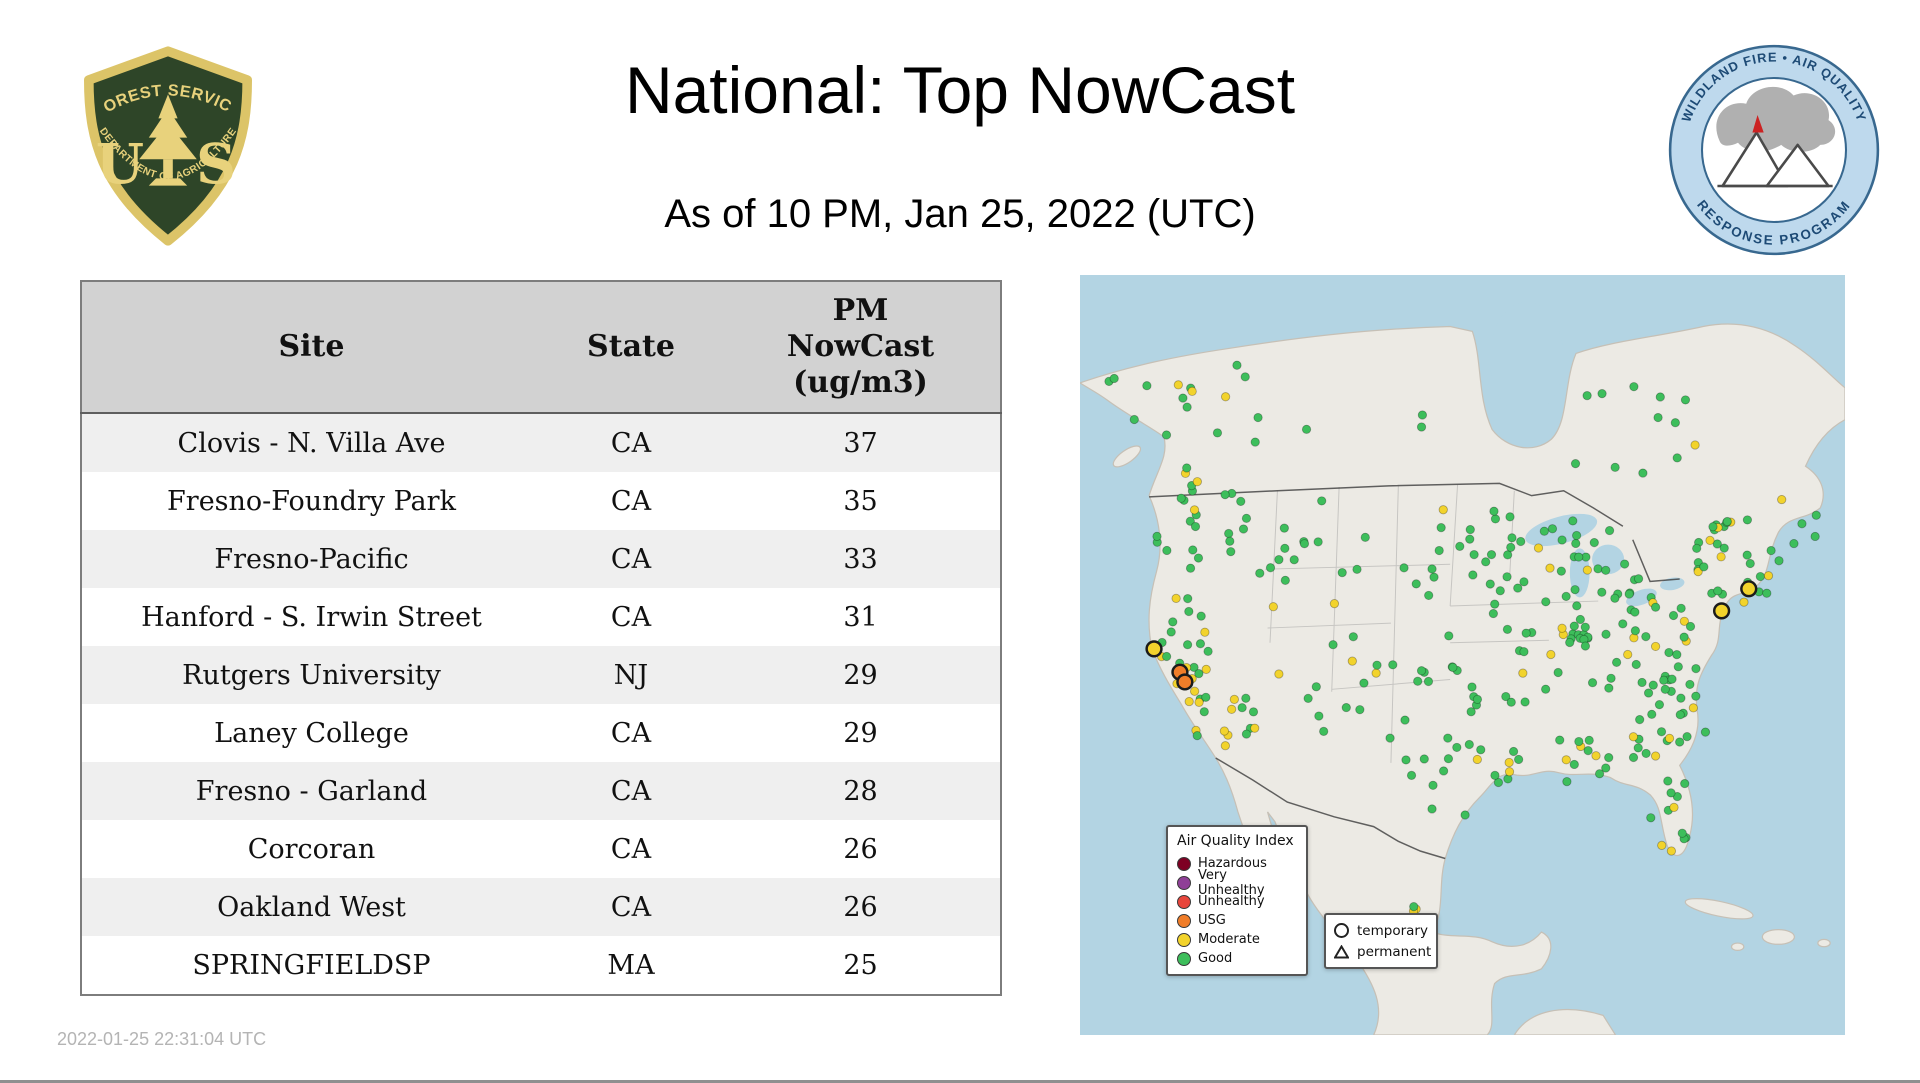 This screenshot has height=1083, width=1920. What do you see at coordinates (1127, 456) in the screenshot?
I see `island-vancouver` at bounding box center [1127, 456].